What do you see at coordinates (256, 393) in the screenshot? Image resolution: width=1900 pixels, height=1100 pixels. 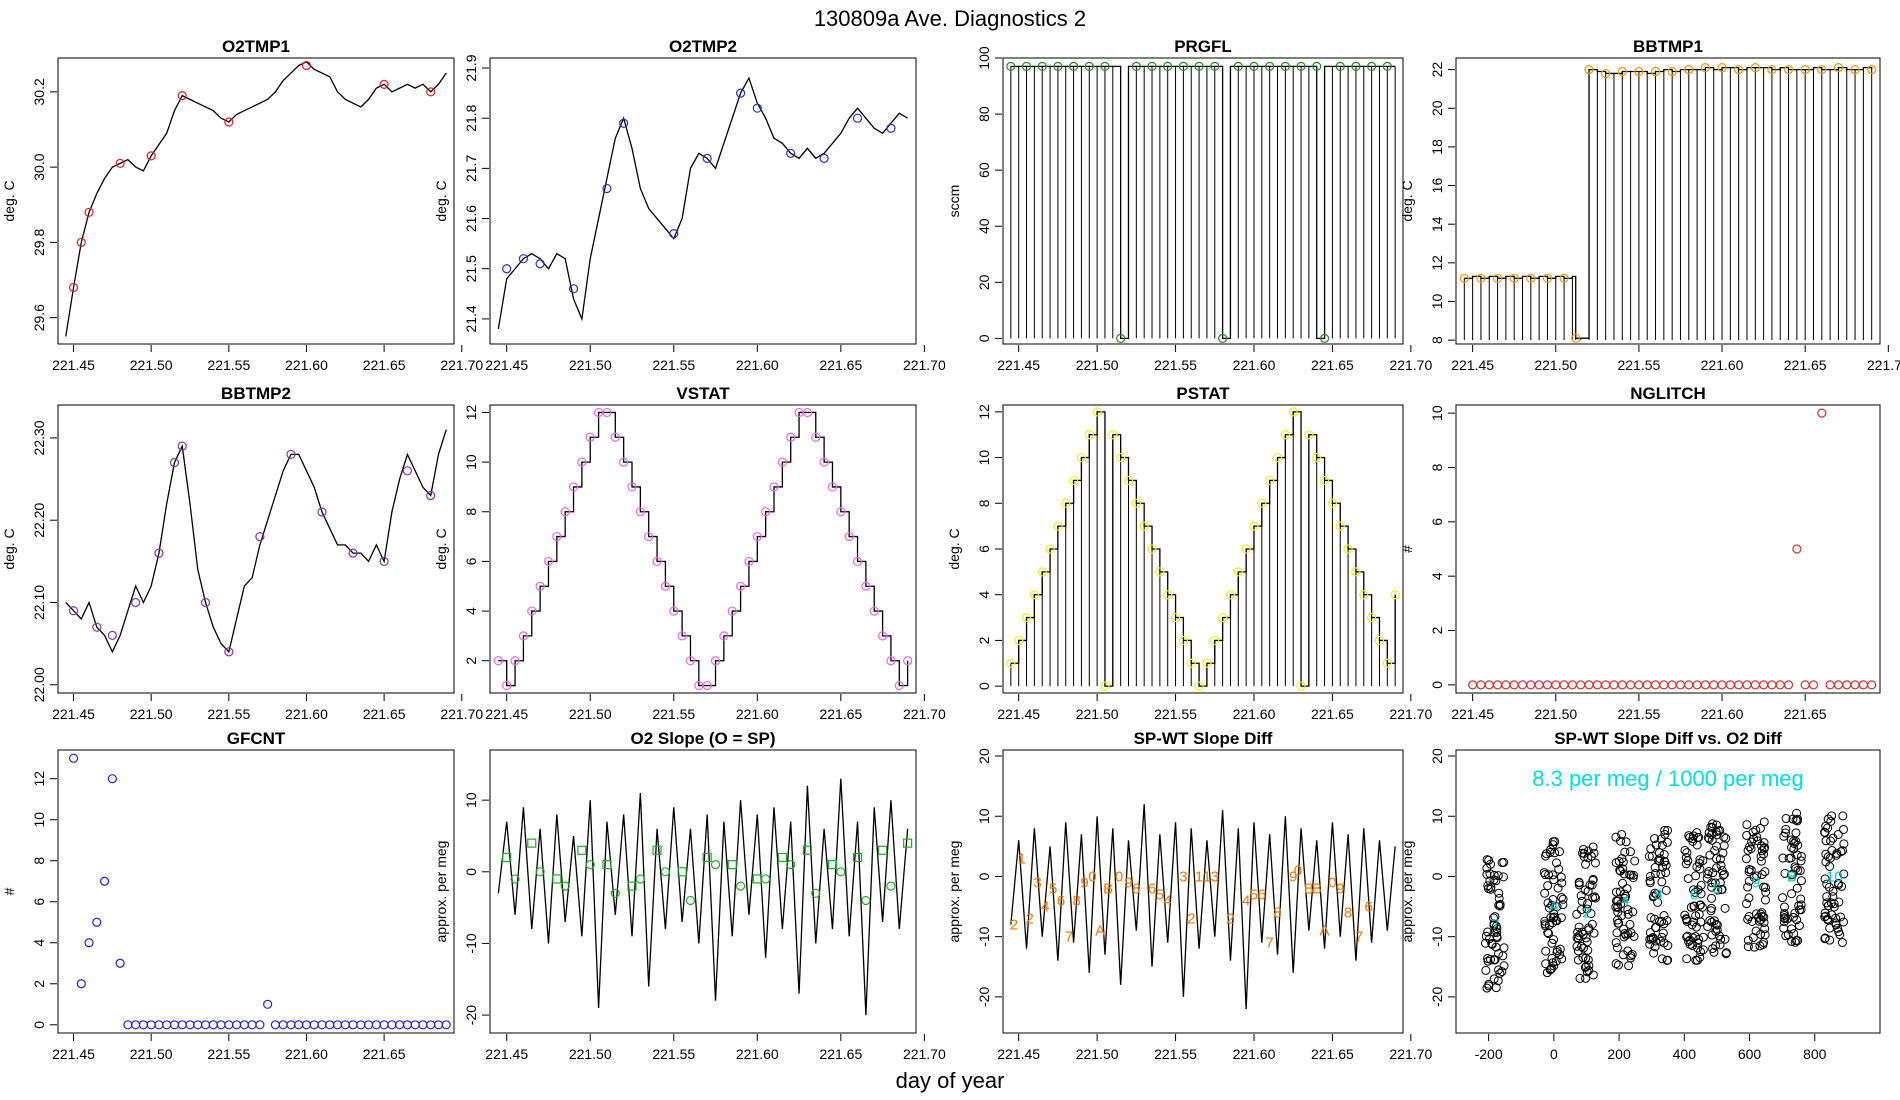 I see `chart-title: BBTMP2` at bounding box center [256, 393].